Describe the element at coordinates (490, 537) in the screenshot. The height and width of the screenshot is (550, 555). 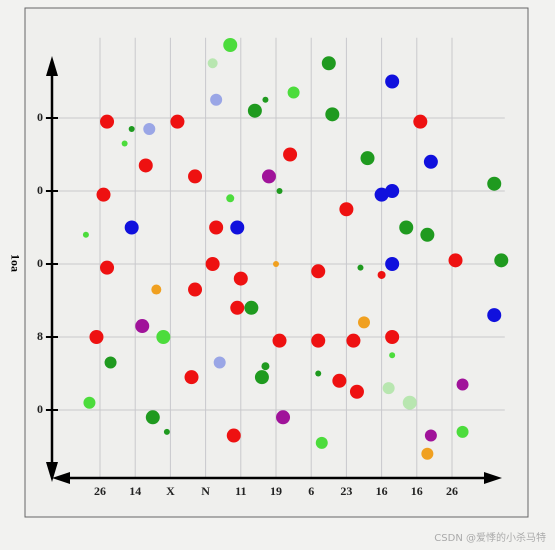
I see `watermark: CSDN @爱悸的小杀马特` at that location.